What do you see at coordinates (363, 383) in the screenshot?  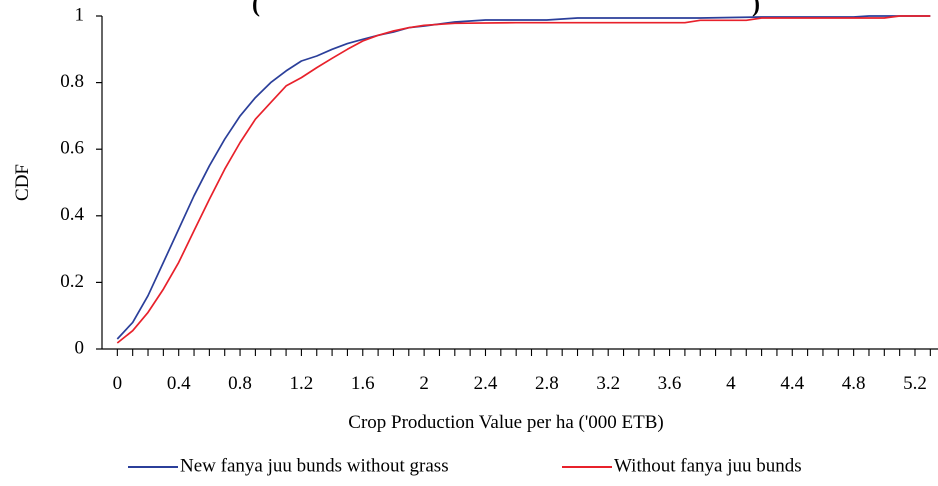 I see `x-tick-label: 1.6` at bounding box center [363, 383].